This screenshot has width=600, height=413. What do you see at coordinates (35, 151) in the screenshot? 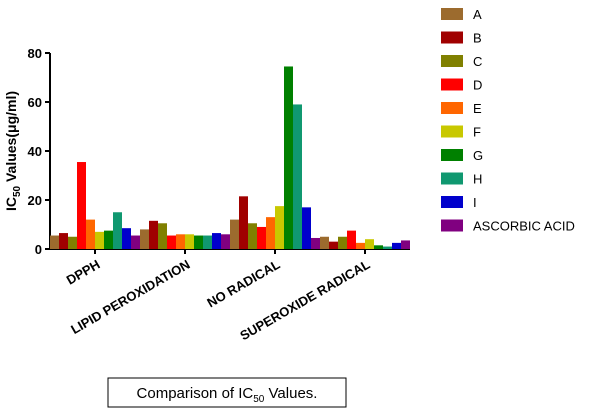
I see `y-tick-label: 40` at bounding box center [35, 151].